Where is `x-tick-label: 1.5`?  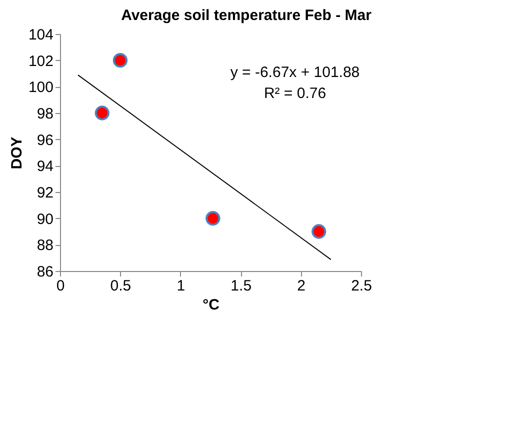 x-tick-label: 1.5 is located at coordinates (241, 286).